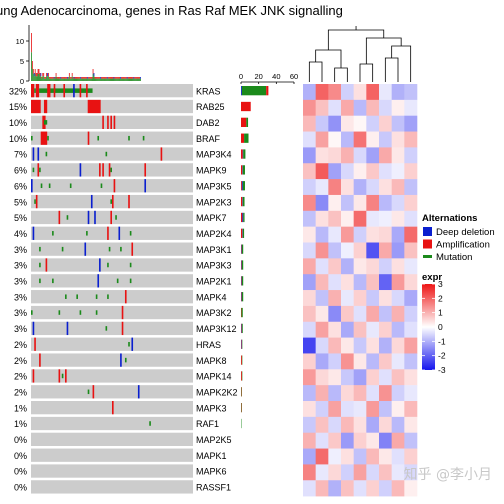 This screenshot has height=504, width=504. Describe the element at coordinates (315, 71) in the screenshot. I see `dendrogram-link` at that location.